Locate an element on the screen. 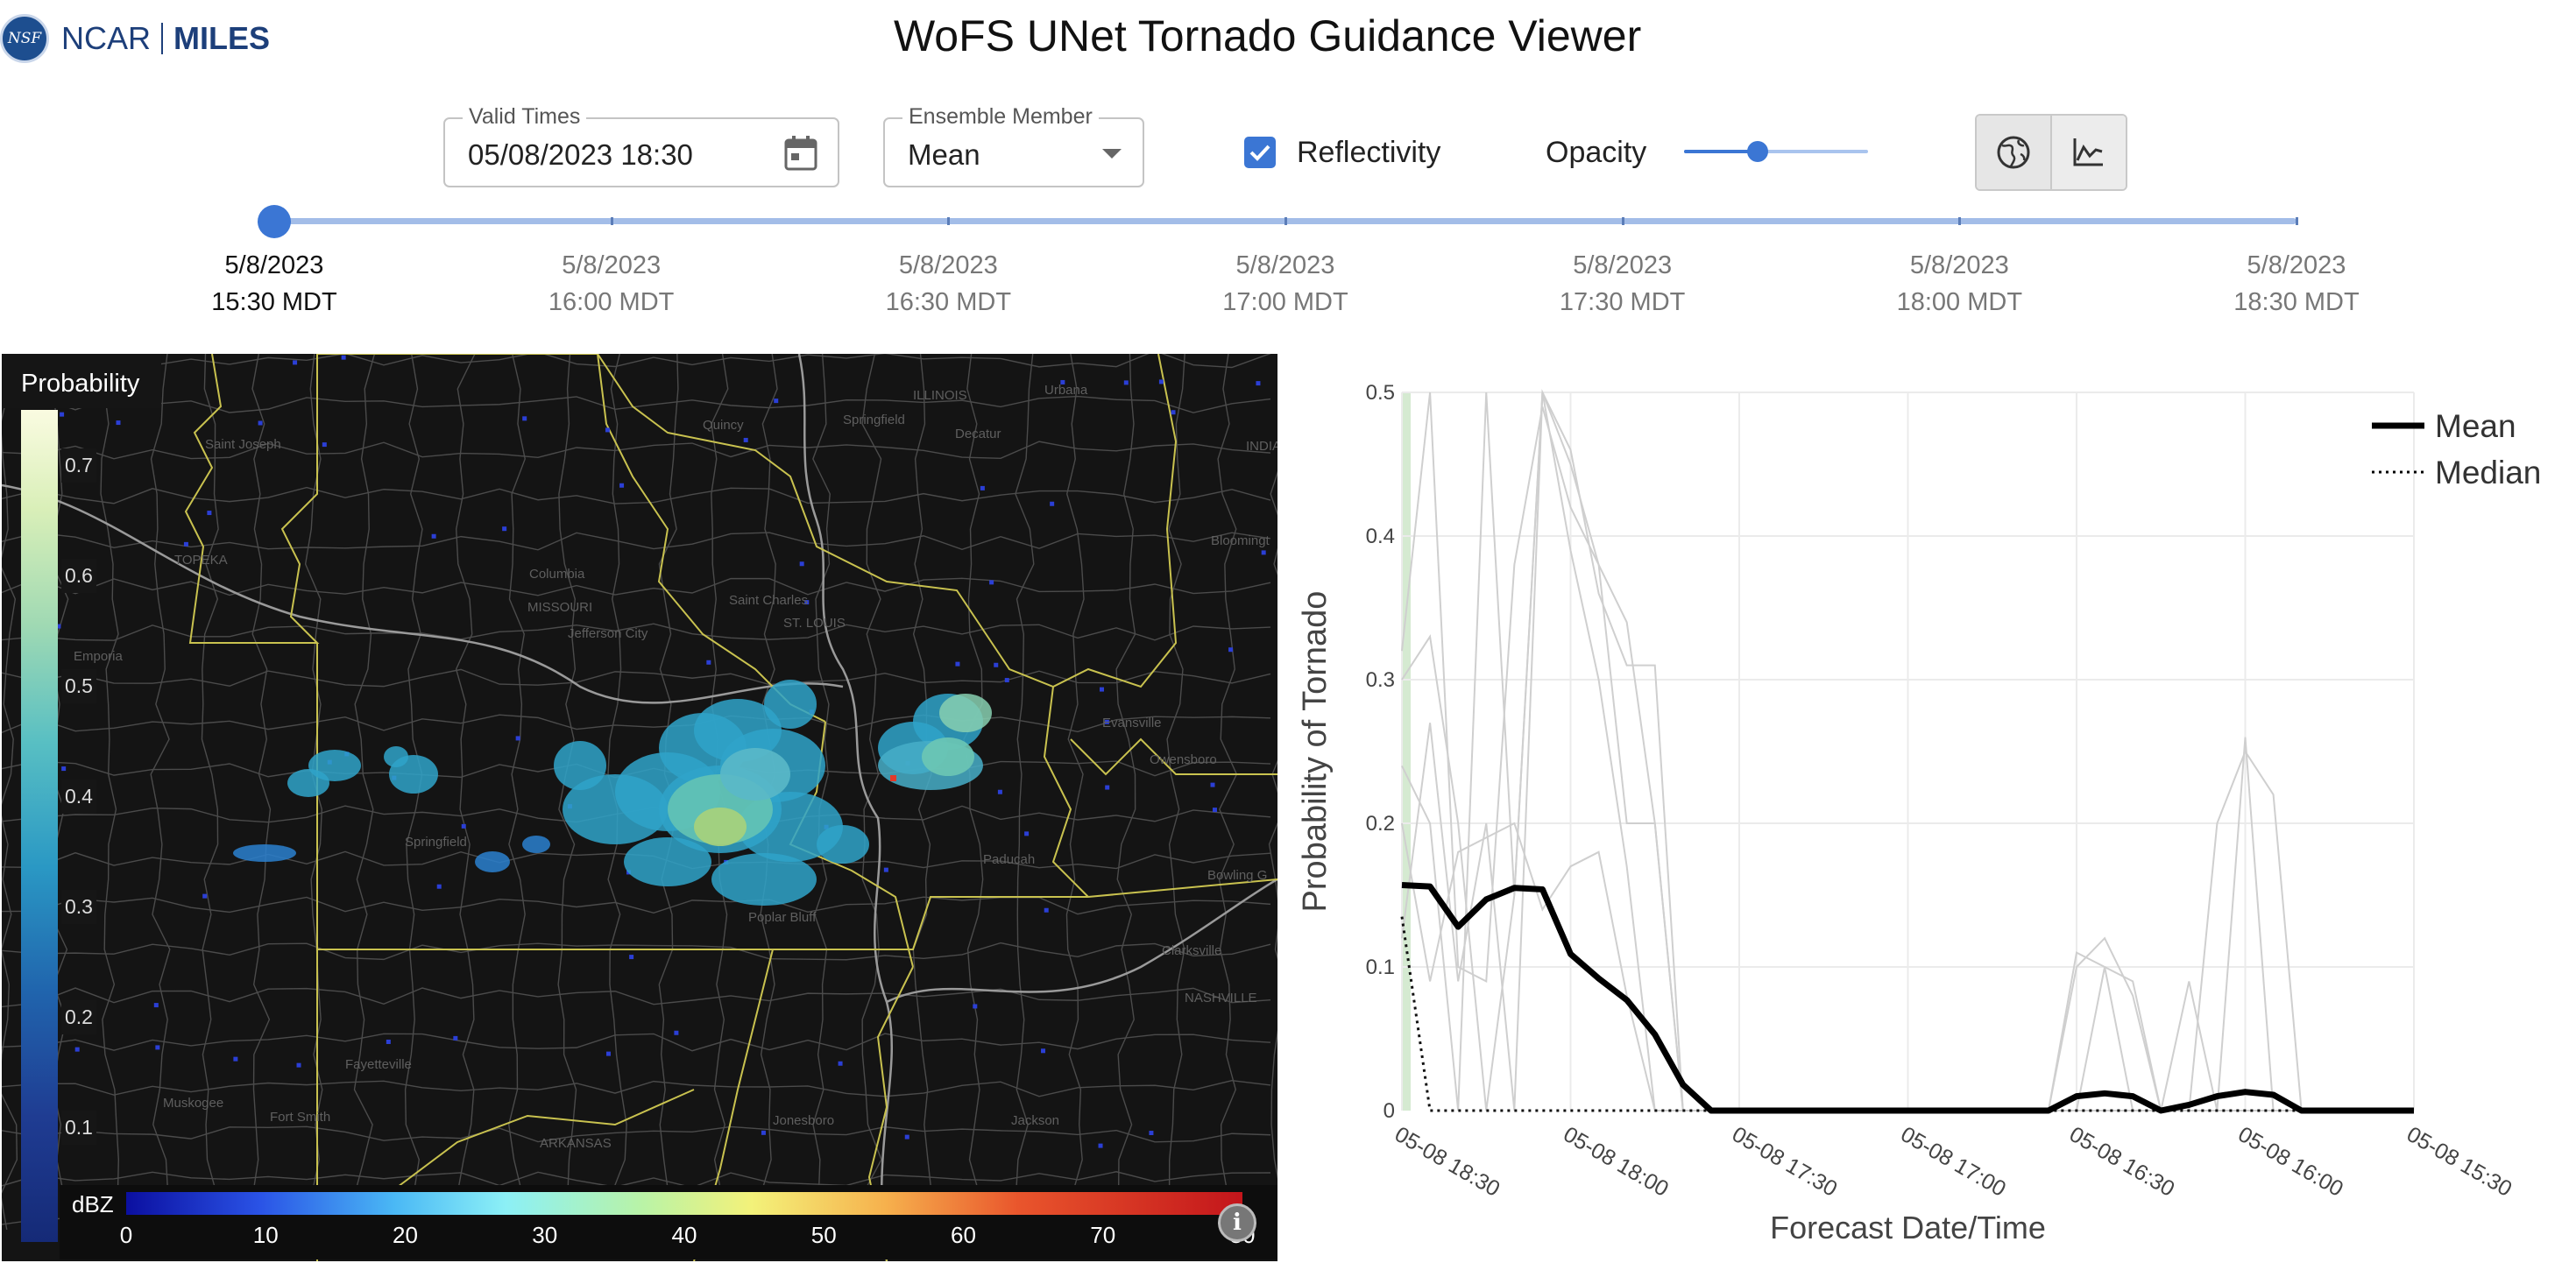  probability-tick-label: 0.7 is located at coordinates (78, 465).